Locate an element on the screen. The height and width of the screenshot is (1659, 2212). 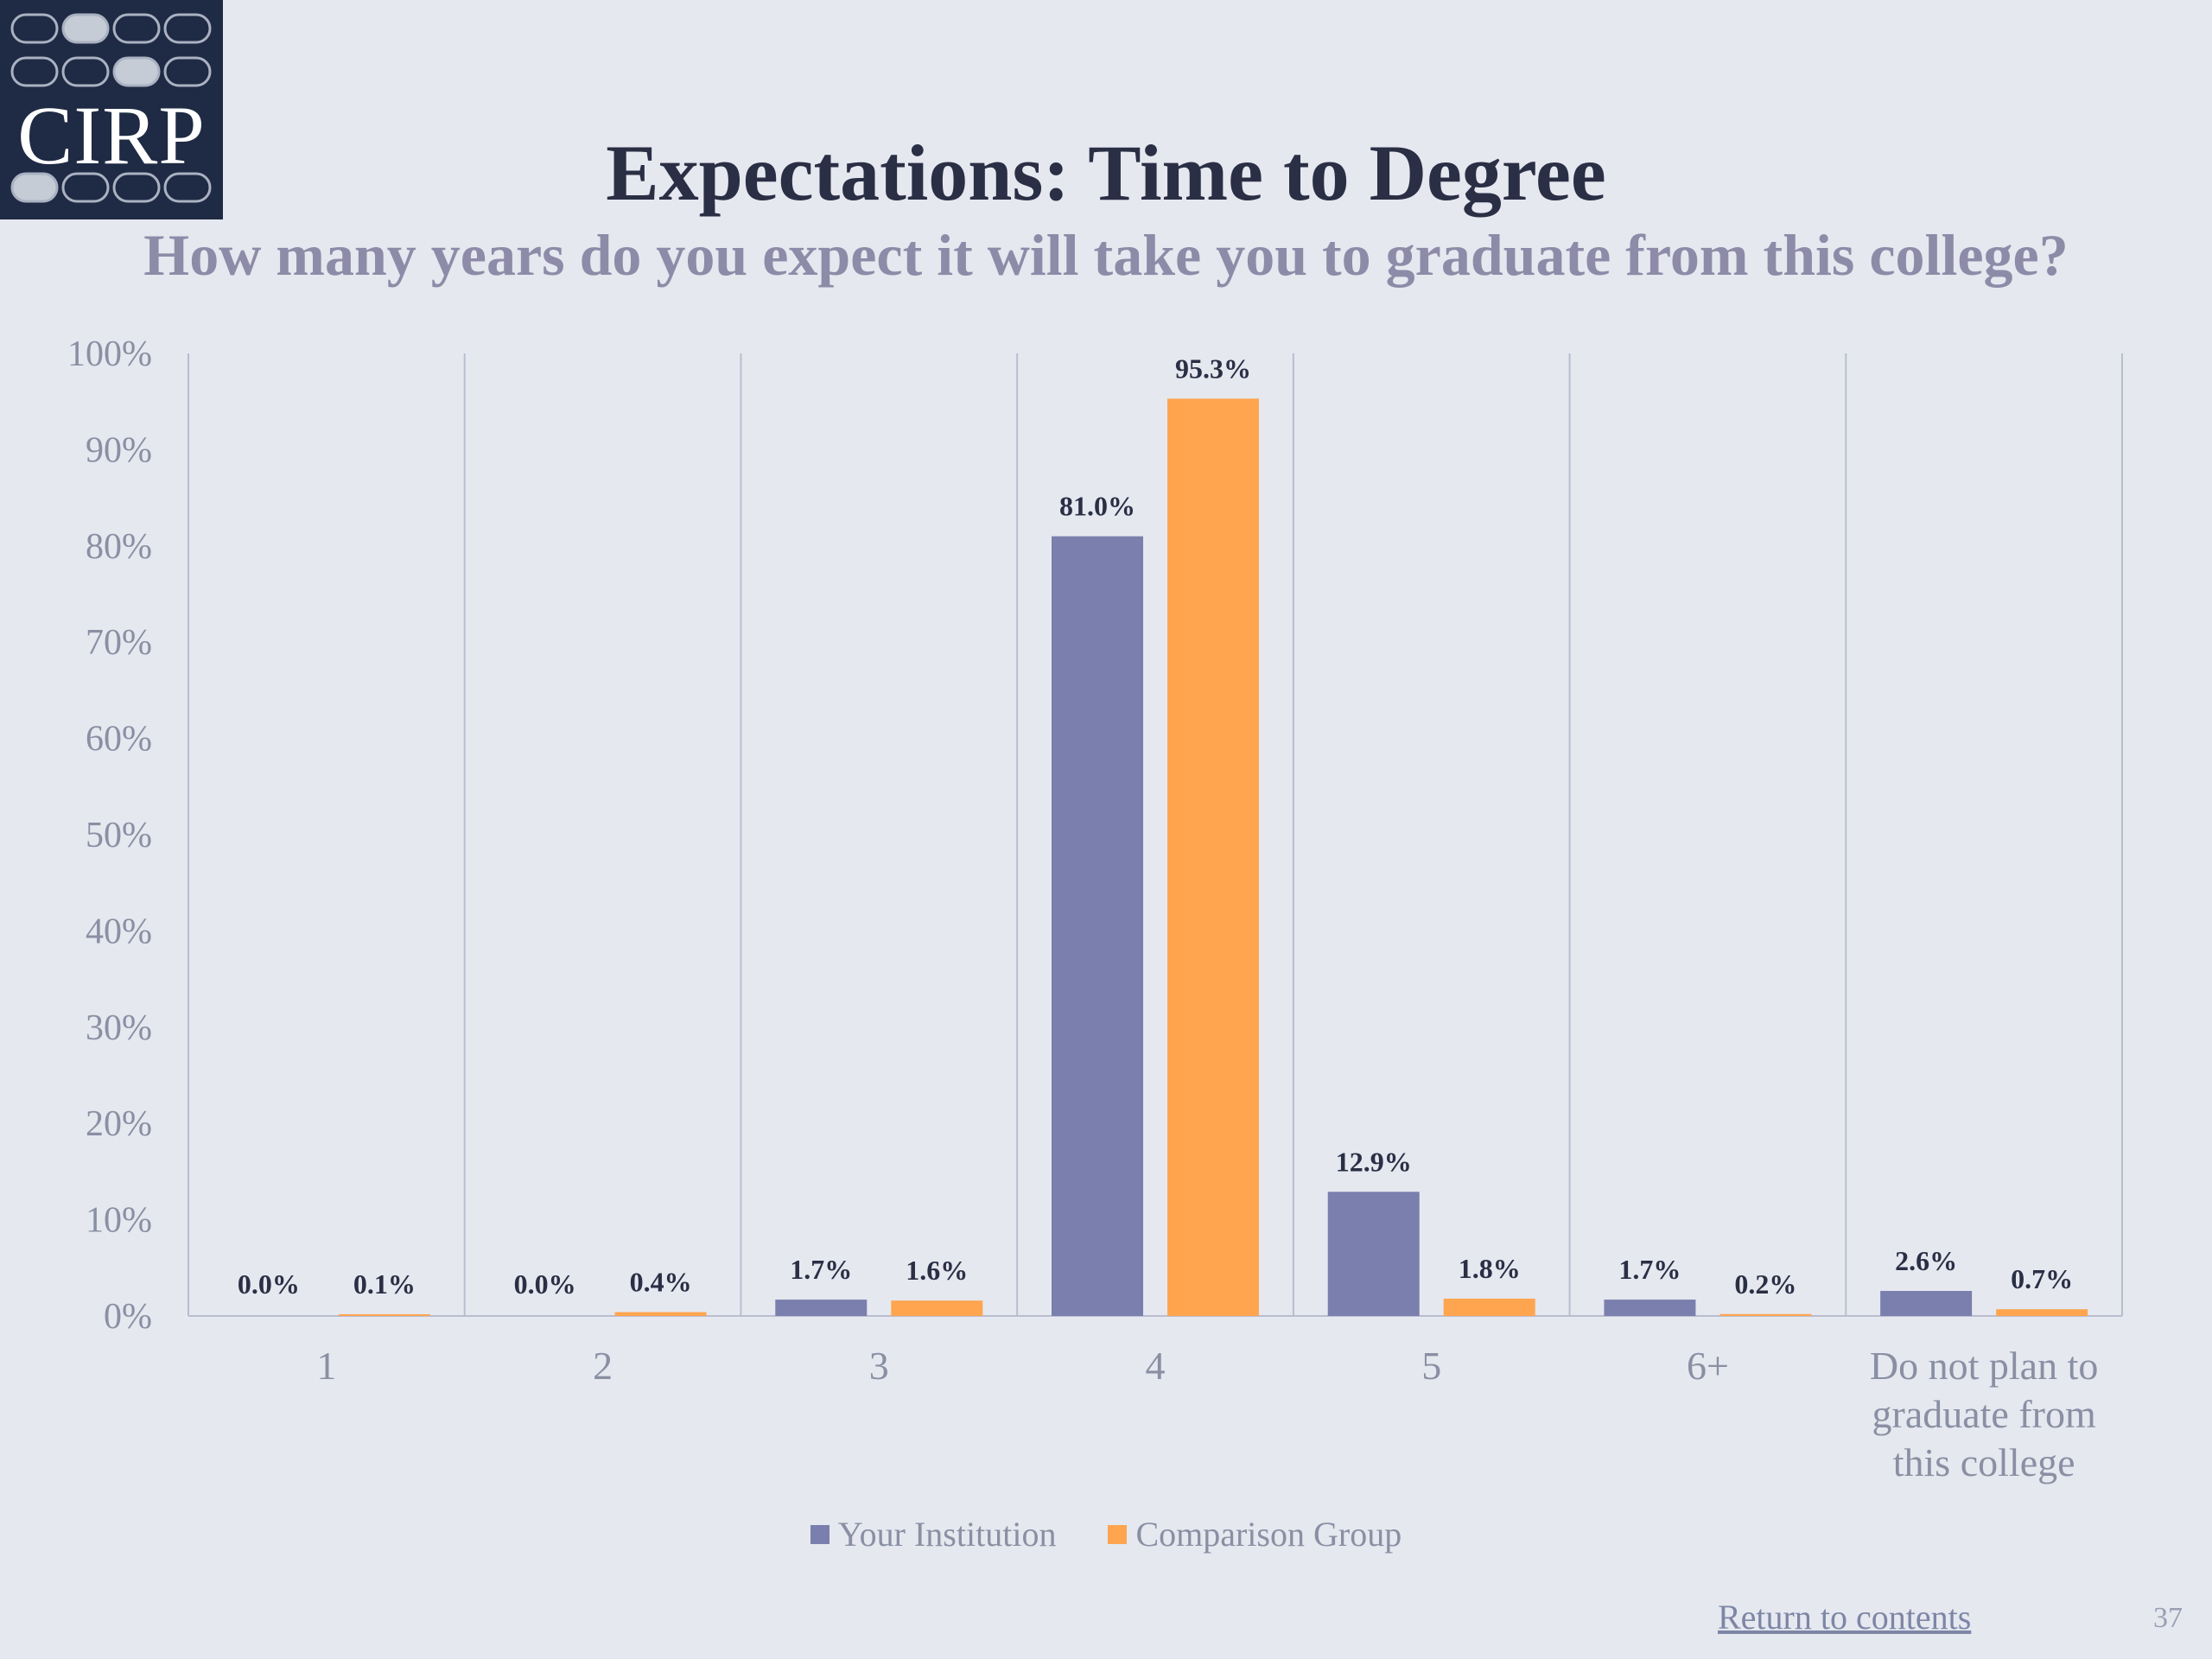
x-category-label: this college is located at coordinates (1984, 1462).